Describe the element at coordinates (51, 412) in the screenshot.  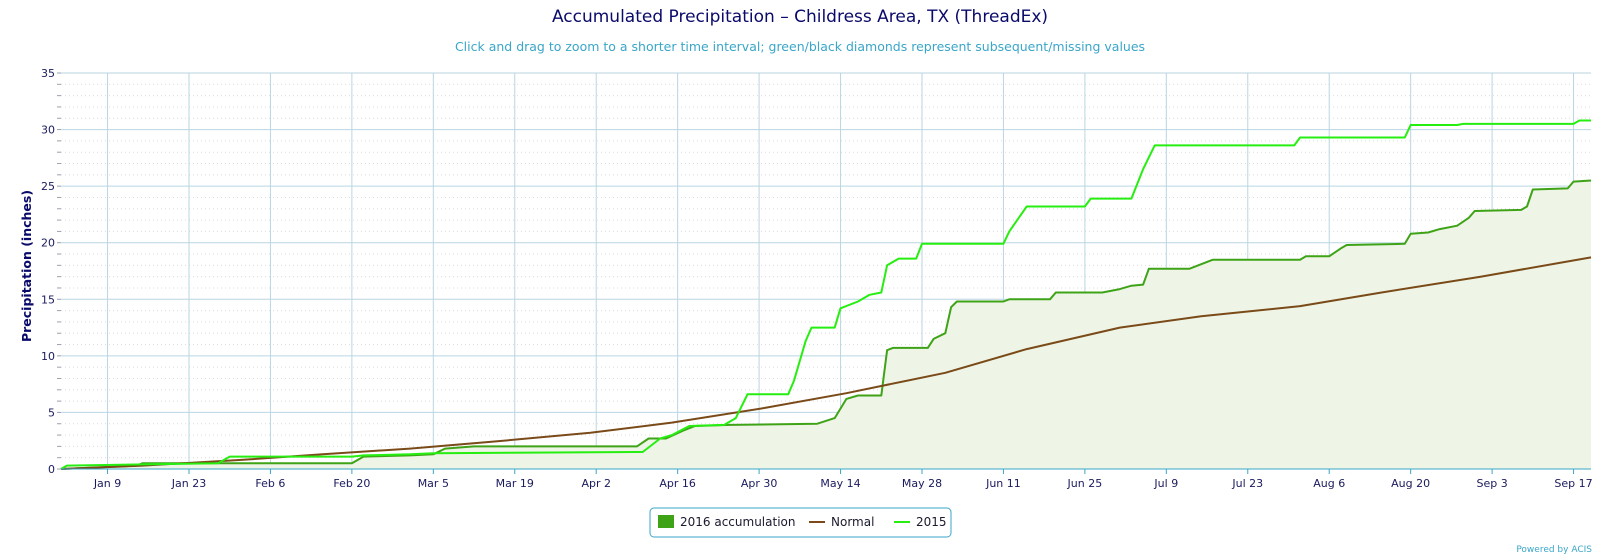
I see `y-tick-label: 5` at that location.